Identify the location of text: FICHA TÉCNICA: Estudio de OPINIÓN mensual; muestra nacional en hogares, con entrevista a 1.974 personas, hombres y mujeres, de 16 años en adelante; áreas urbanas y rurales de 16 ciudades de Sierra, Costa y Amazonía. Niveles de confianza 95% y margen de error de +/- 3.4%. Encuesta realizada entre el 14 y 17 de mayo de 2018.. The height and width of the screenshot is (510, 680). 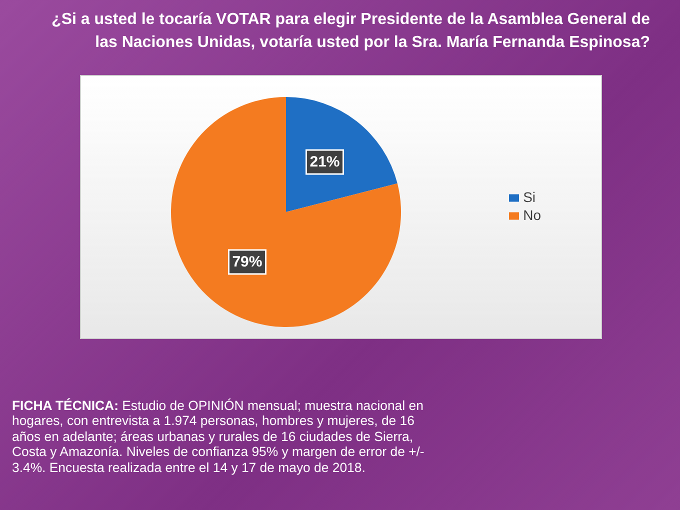
(218, 436).